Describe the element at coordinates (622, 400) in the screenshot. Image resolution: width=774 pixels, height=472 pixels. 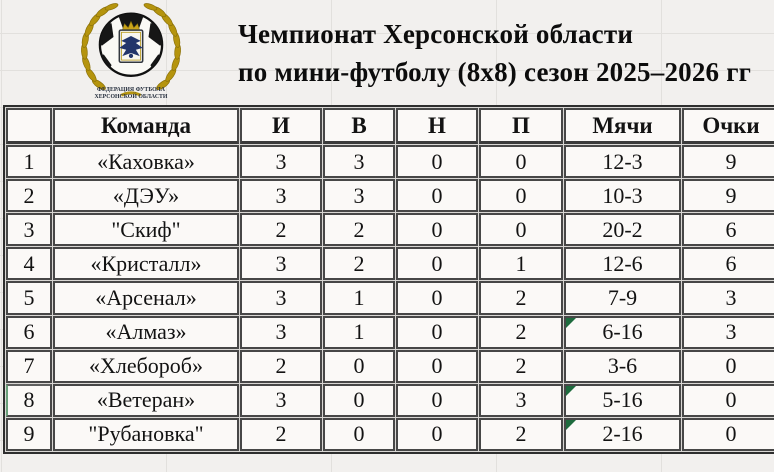
I see `cell-goals: 5-16` at that location.